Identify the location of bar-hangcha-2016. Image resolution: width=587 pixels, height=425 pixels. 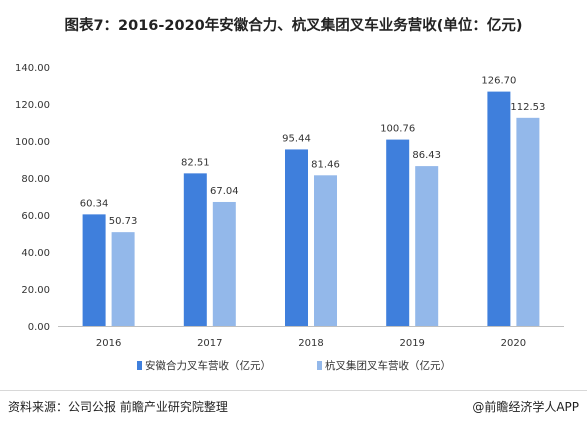
(123, 279).